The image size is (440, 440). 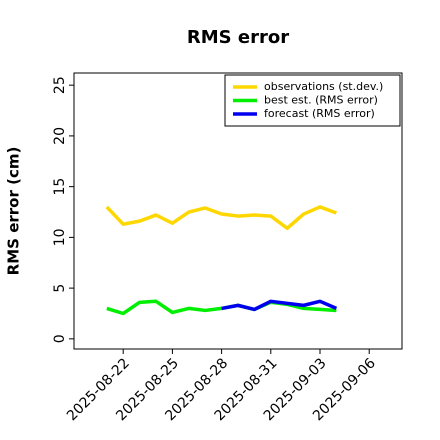 I want to click on legend-label: forecast (RMS error), so click(x=319, y=113).